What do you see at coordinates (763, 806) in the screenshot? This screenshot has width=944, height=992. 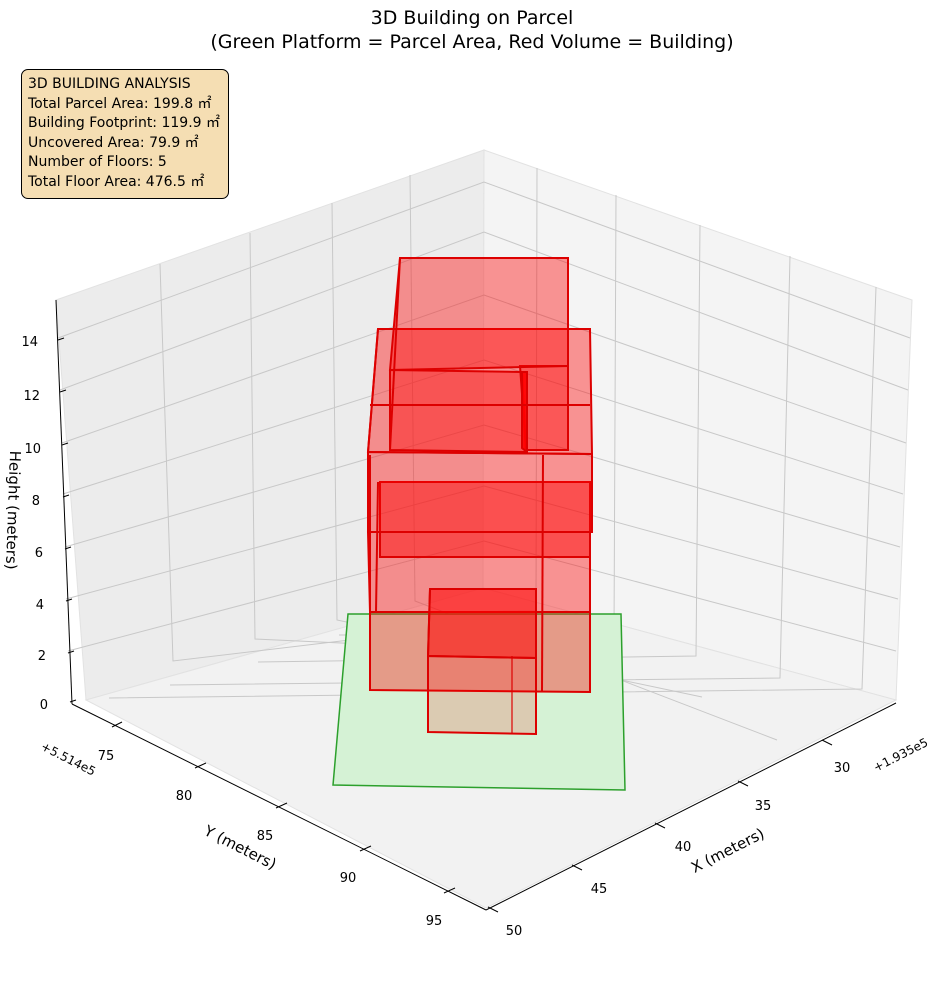 I see `x-tick-label: 35` at bounding box center [763, 806].